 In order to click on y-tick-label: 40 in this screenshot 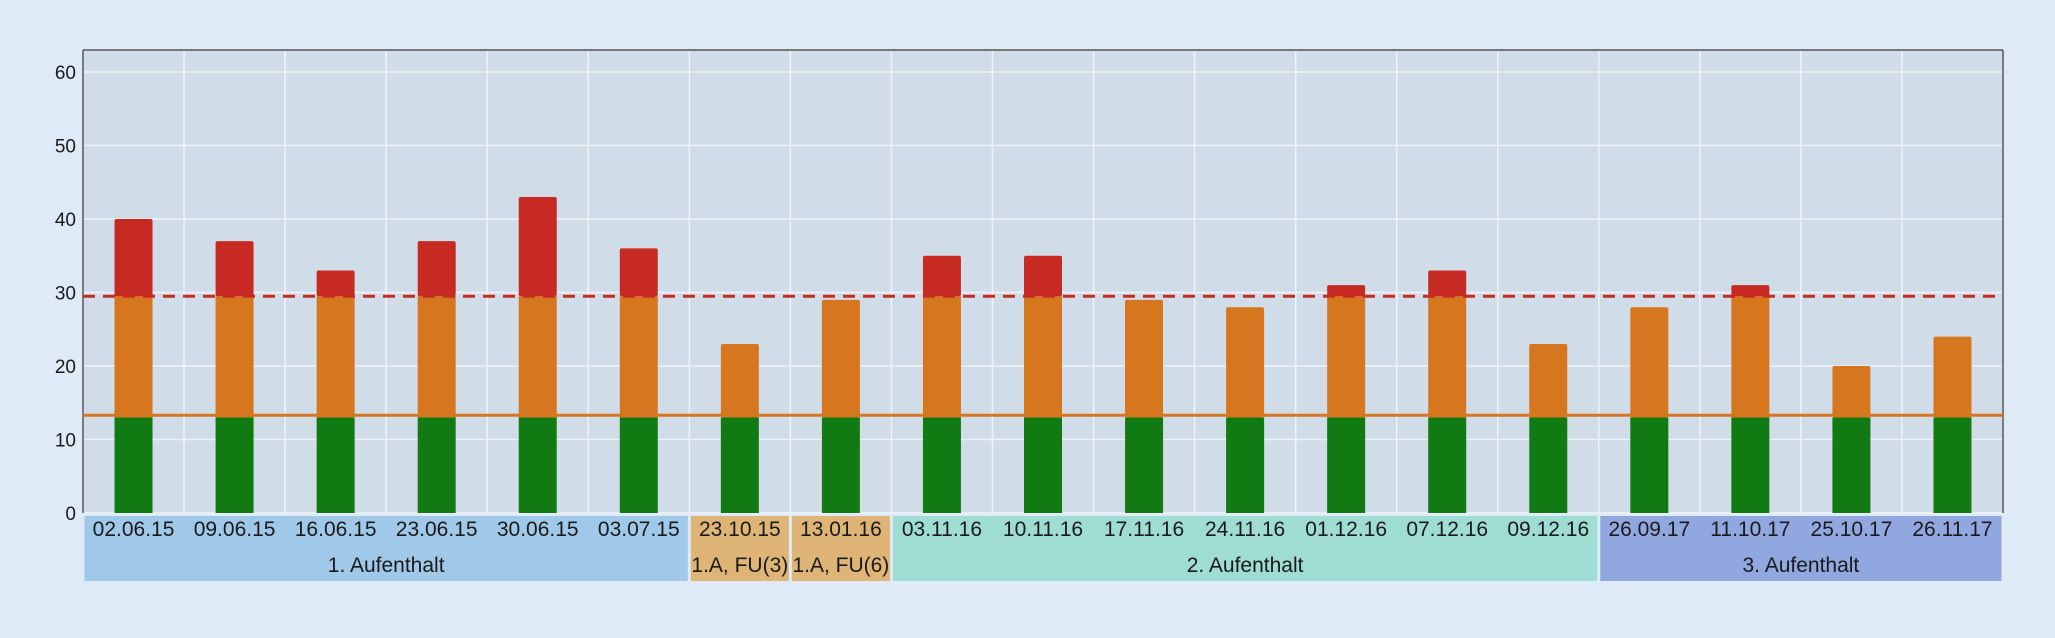, I will do `click(65, 220)`.